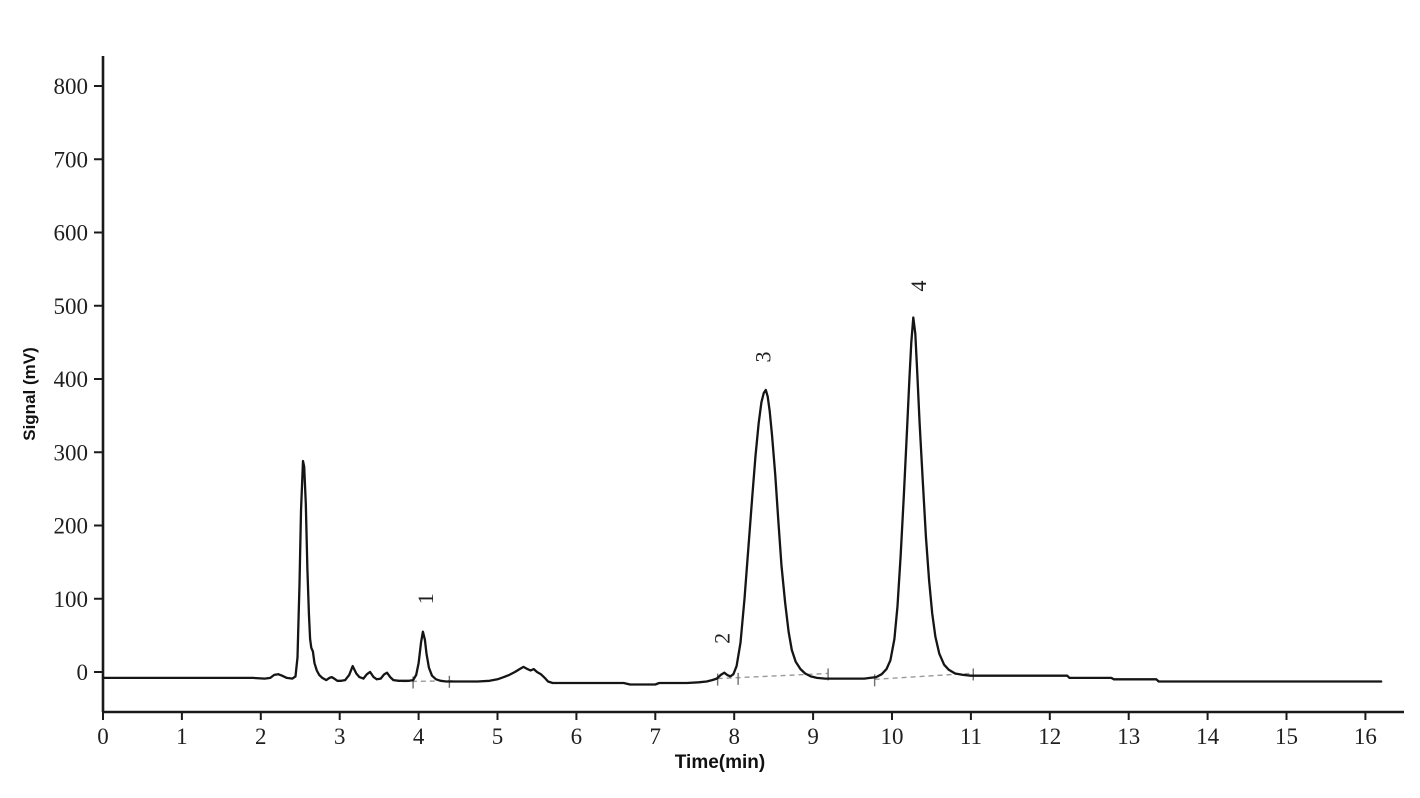 Image resolution: width=1420 pixels, height=798 pixels. Describe the element at coordinates (71, 233) in the screenshot. I see `y-tick-label: 600` at that location.